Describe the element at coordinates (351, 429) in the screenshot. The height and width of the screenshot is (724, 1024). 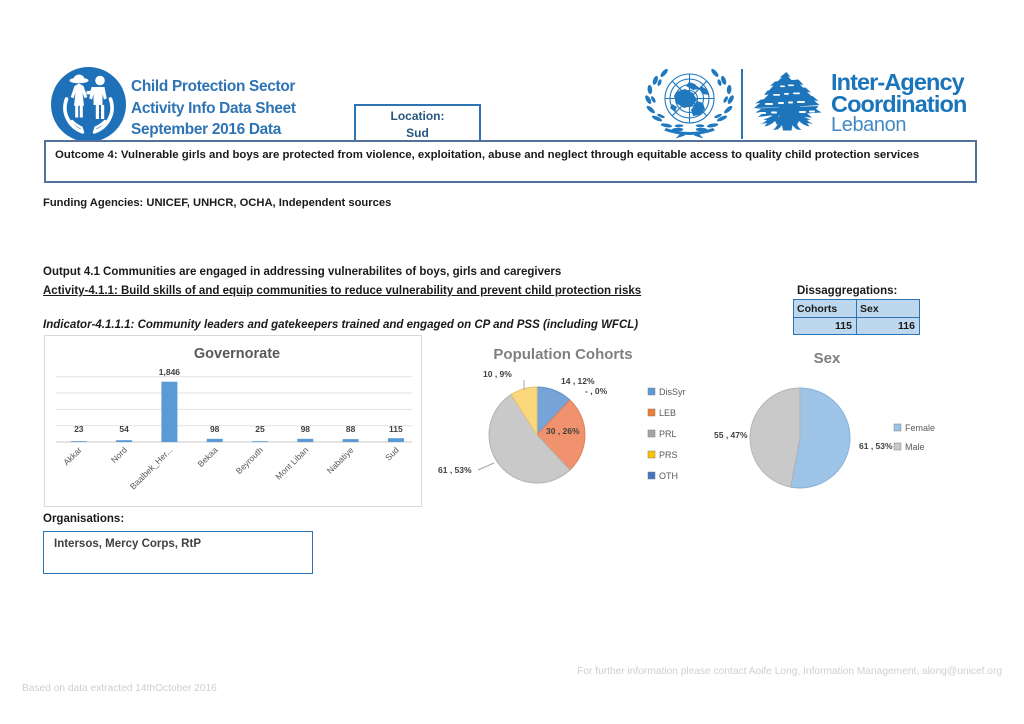
I see `svg-text: 88` at that location.